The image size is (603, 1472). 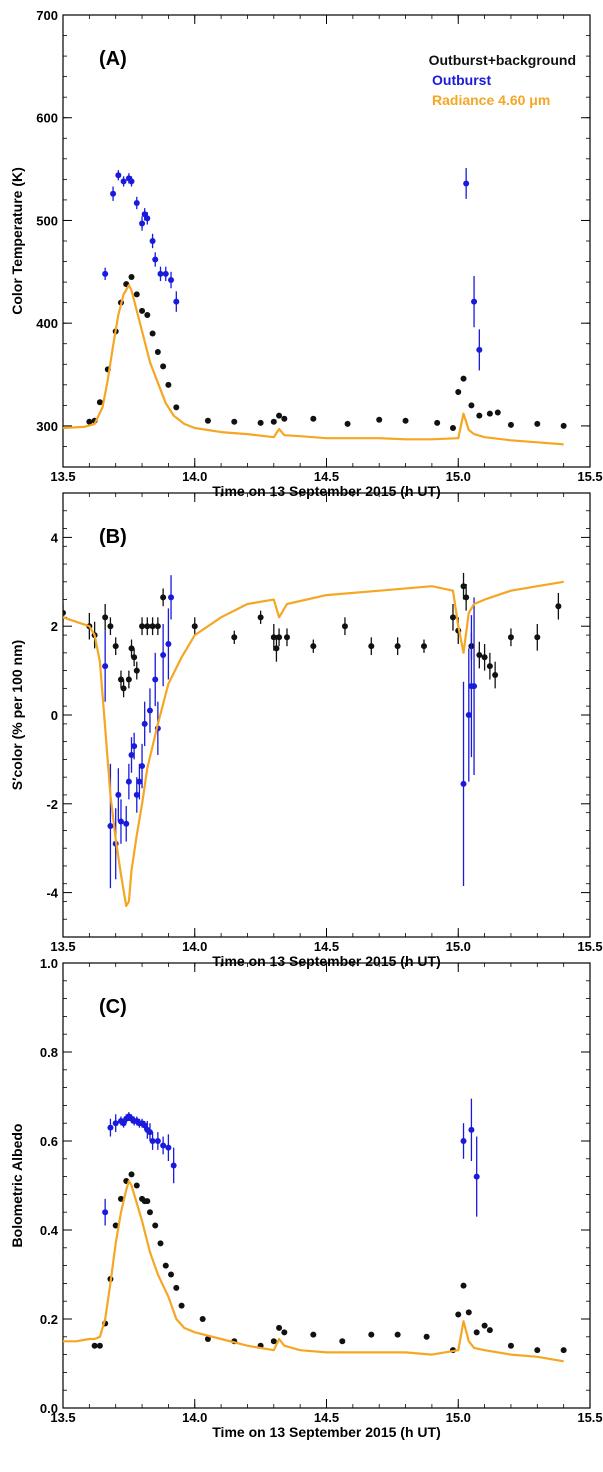 What do you see at coordinates (502, 60) in the screenshot?
I see `legend-combined: Outburst+background` at bounding box center [502, 60].